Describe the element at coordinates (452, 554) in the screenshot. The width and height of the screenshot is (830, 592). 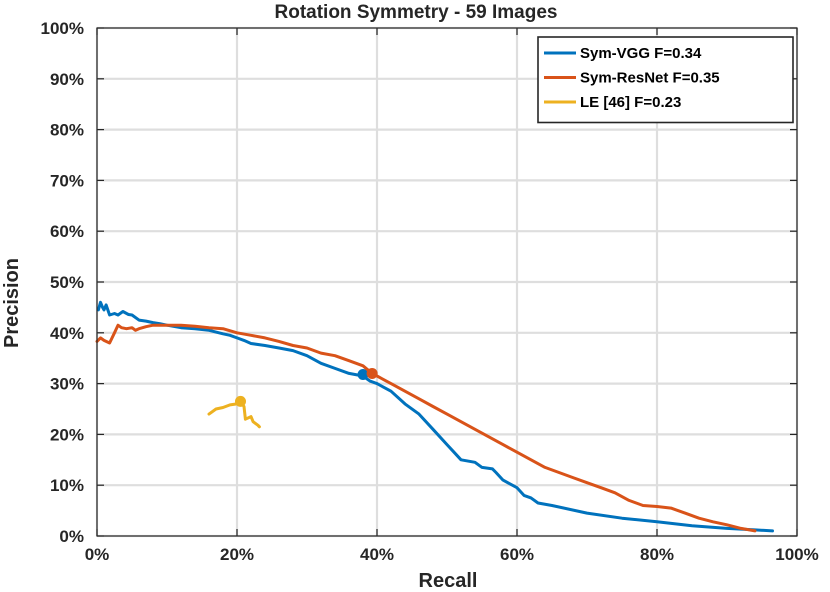
I see `x-tick-labels: 0% 20% 40% 60% 80% 100%` at that location.